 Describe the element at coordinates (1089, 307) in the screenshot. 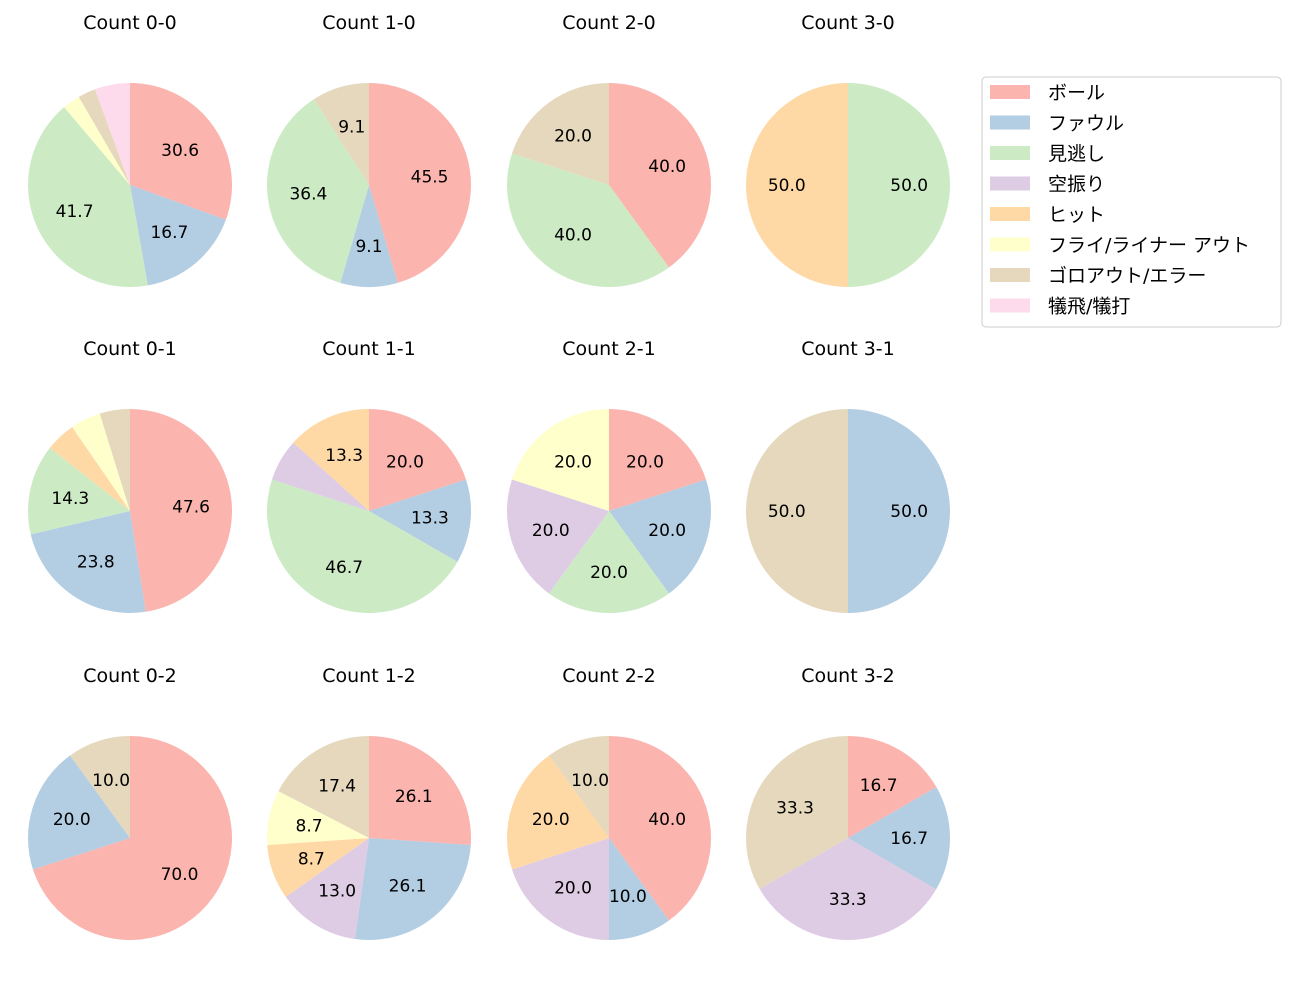

I see `legend-label: 犠飛/犠打` at that location.